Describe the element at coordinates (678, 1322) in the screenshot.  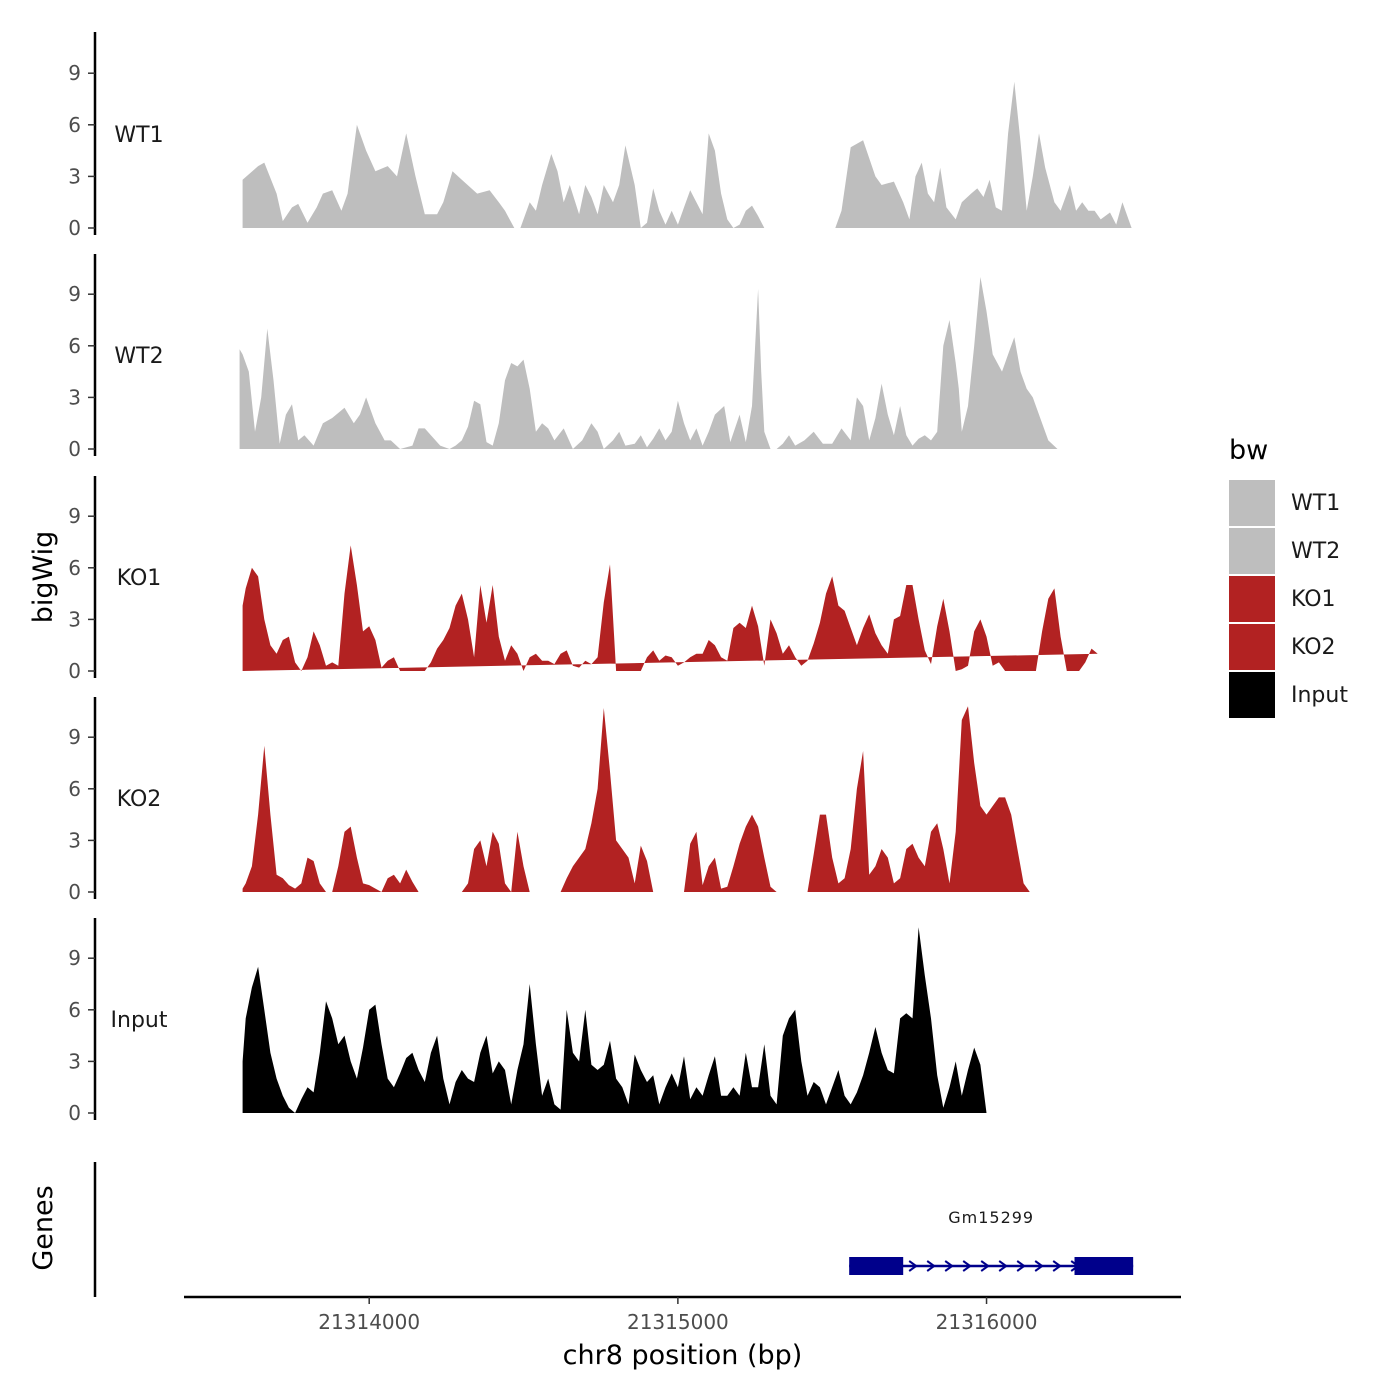
I see `x-tick-label: 21315000` at that location.